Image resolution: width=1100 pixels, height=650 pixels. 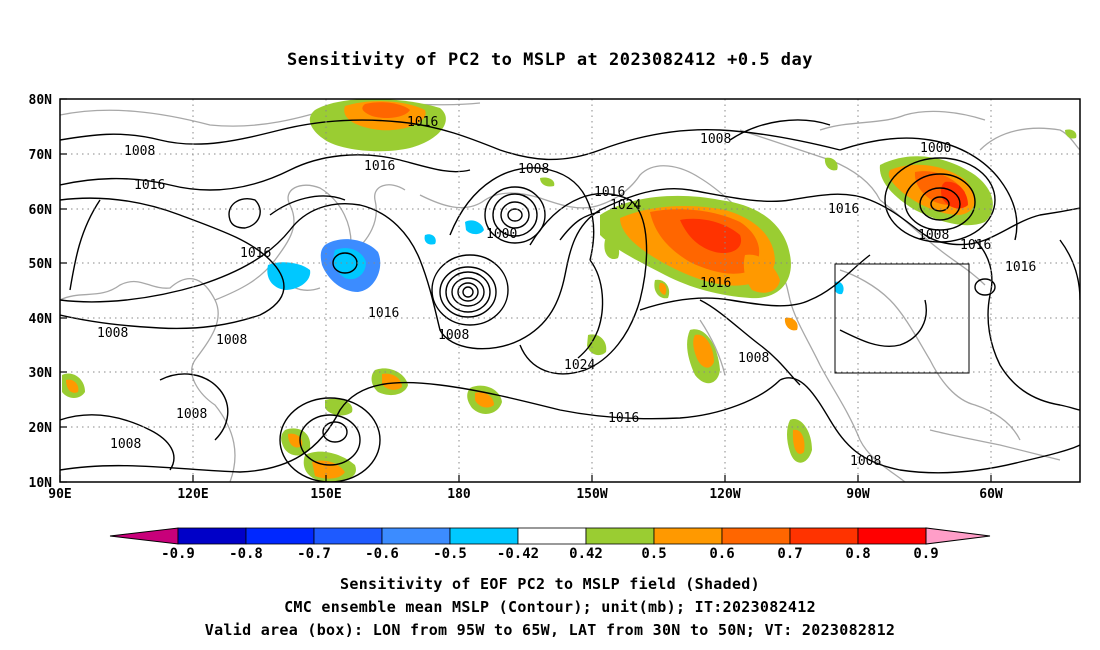 I want to click on colorbar-label: -0.42, so click(x=518, y=554).